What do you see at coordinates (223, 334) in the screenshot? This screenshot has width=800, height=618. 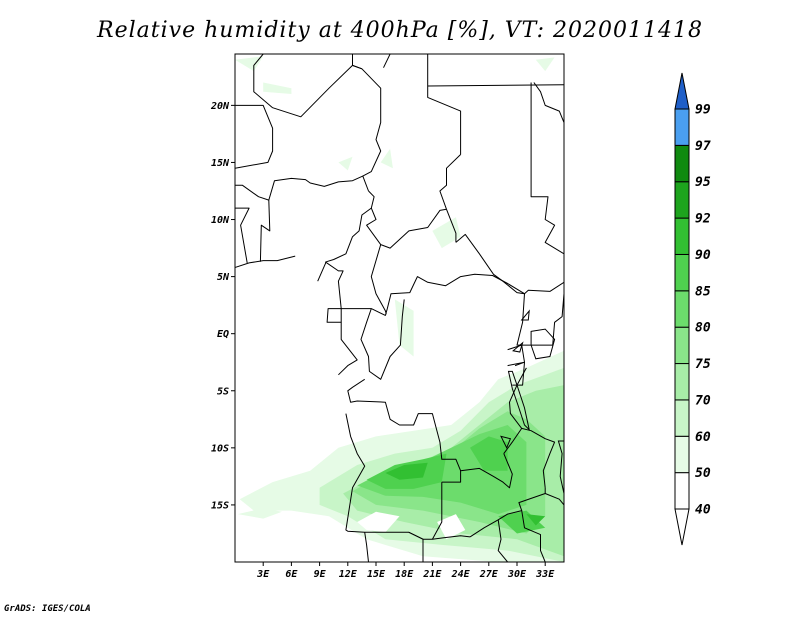 I see `lat-tick-label: EQ` at bounding box center [223, 334].